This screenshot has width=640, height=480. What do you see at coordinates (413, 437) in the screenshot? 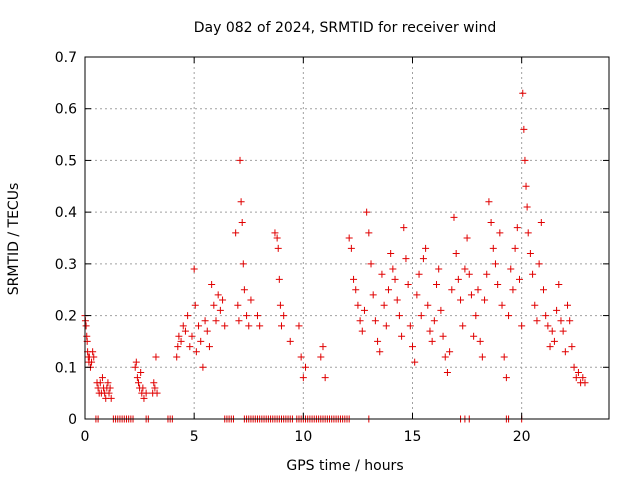
I see `x-tick-label: 15` at bounding box center [413, 437].